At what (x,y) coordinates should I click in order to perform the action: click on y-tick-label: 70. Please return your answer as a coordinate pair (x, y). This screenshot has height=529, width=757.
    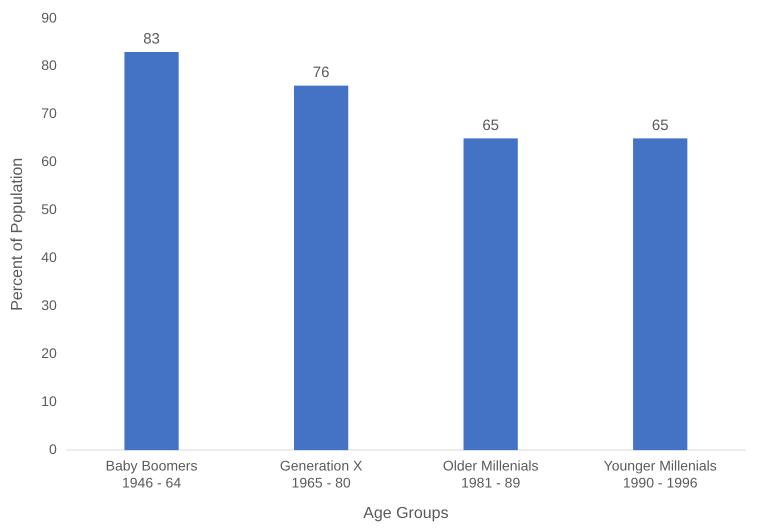
    Looking at the image, I should click on (49, 113).